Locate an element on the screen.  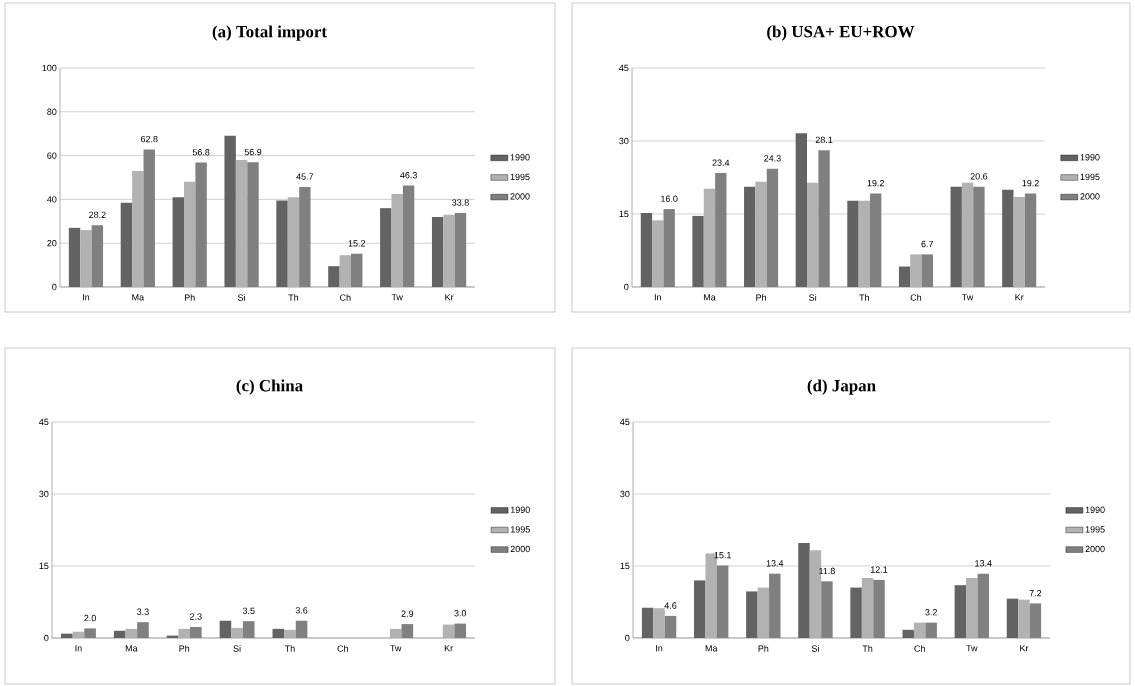
data-label: 3.2 is located at coordinates (931, 612).